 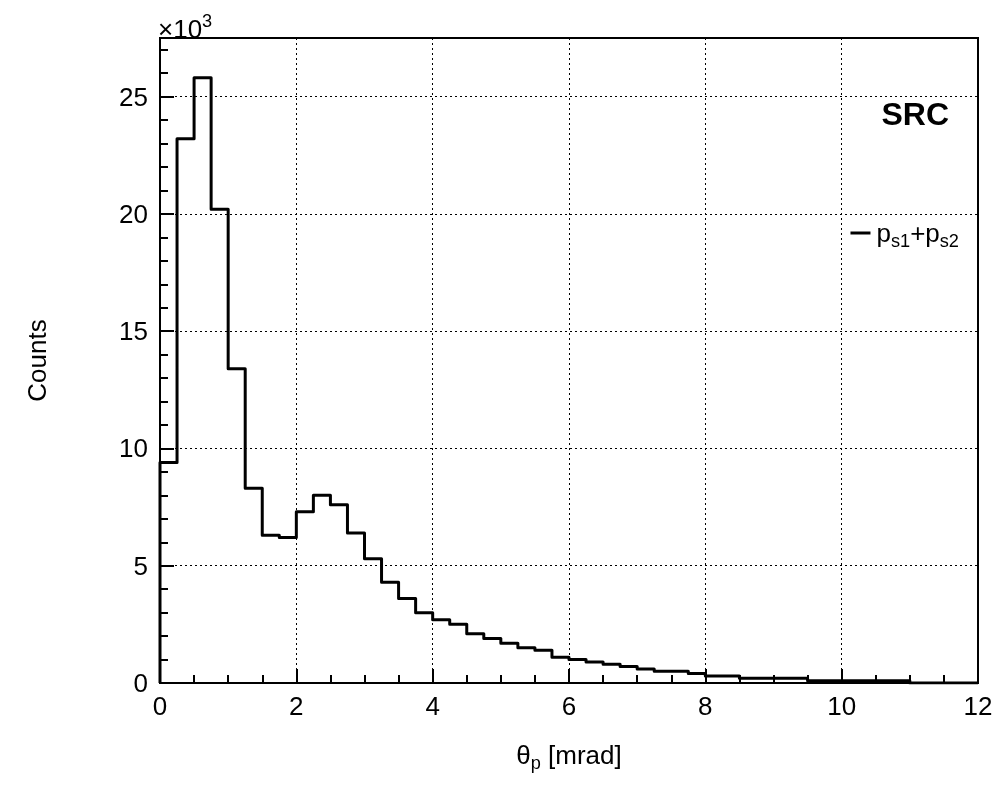 I want to click on y-tick-label: 15, so click(x=133, y=331).